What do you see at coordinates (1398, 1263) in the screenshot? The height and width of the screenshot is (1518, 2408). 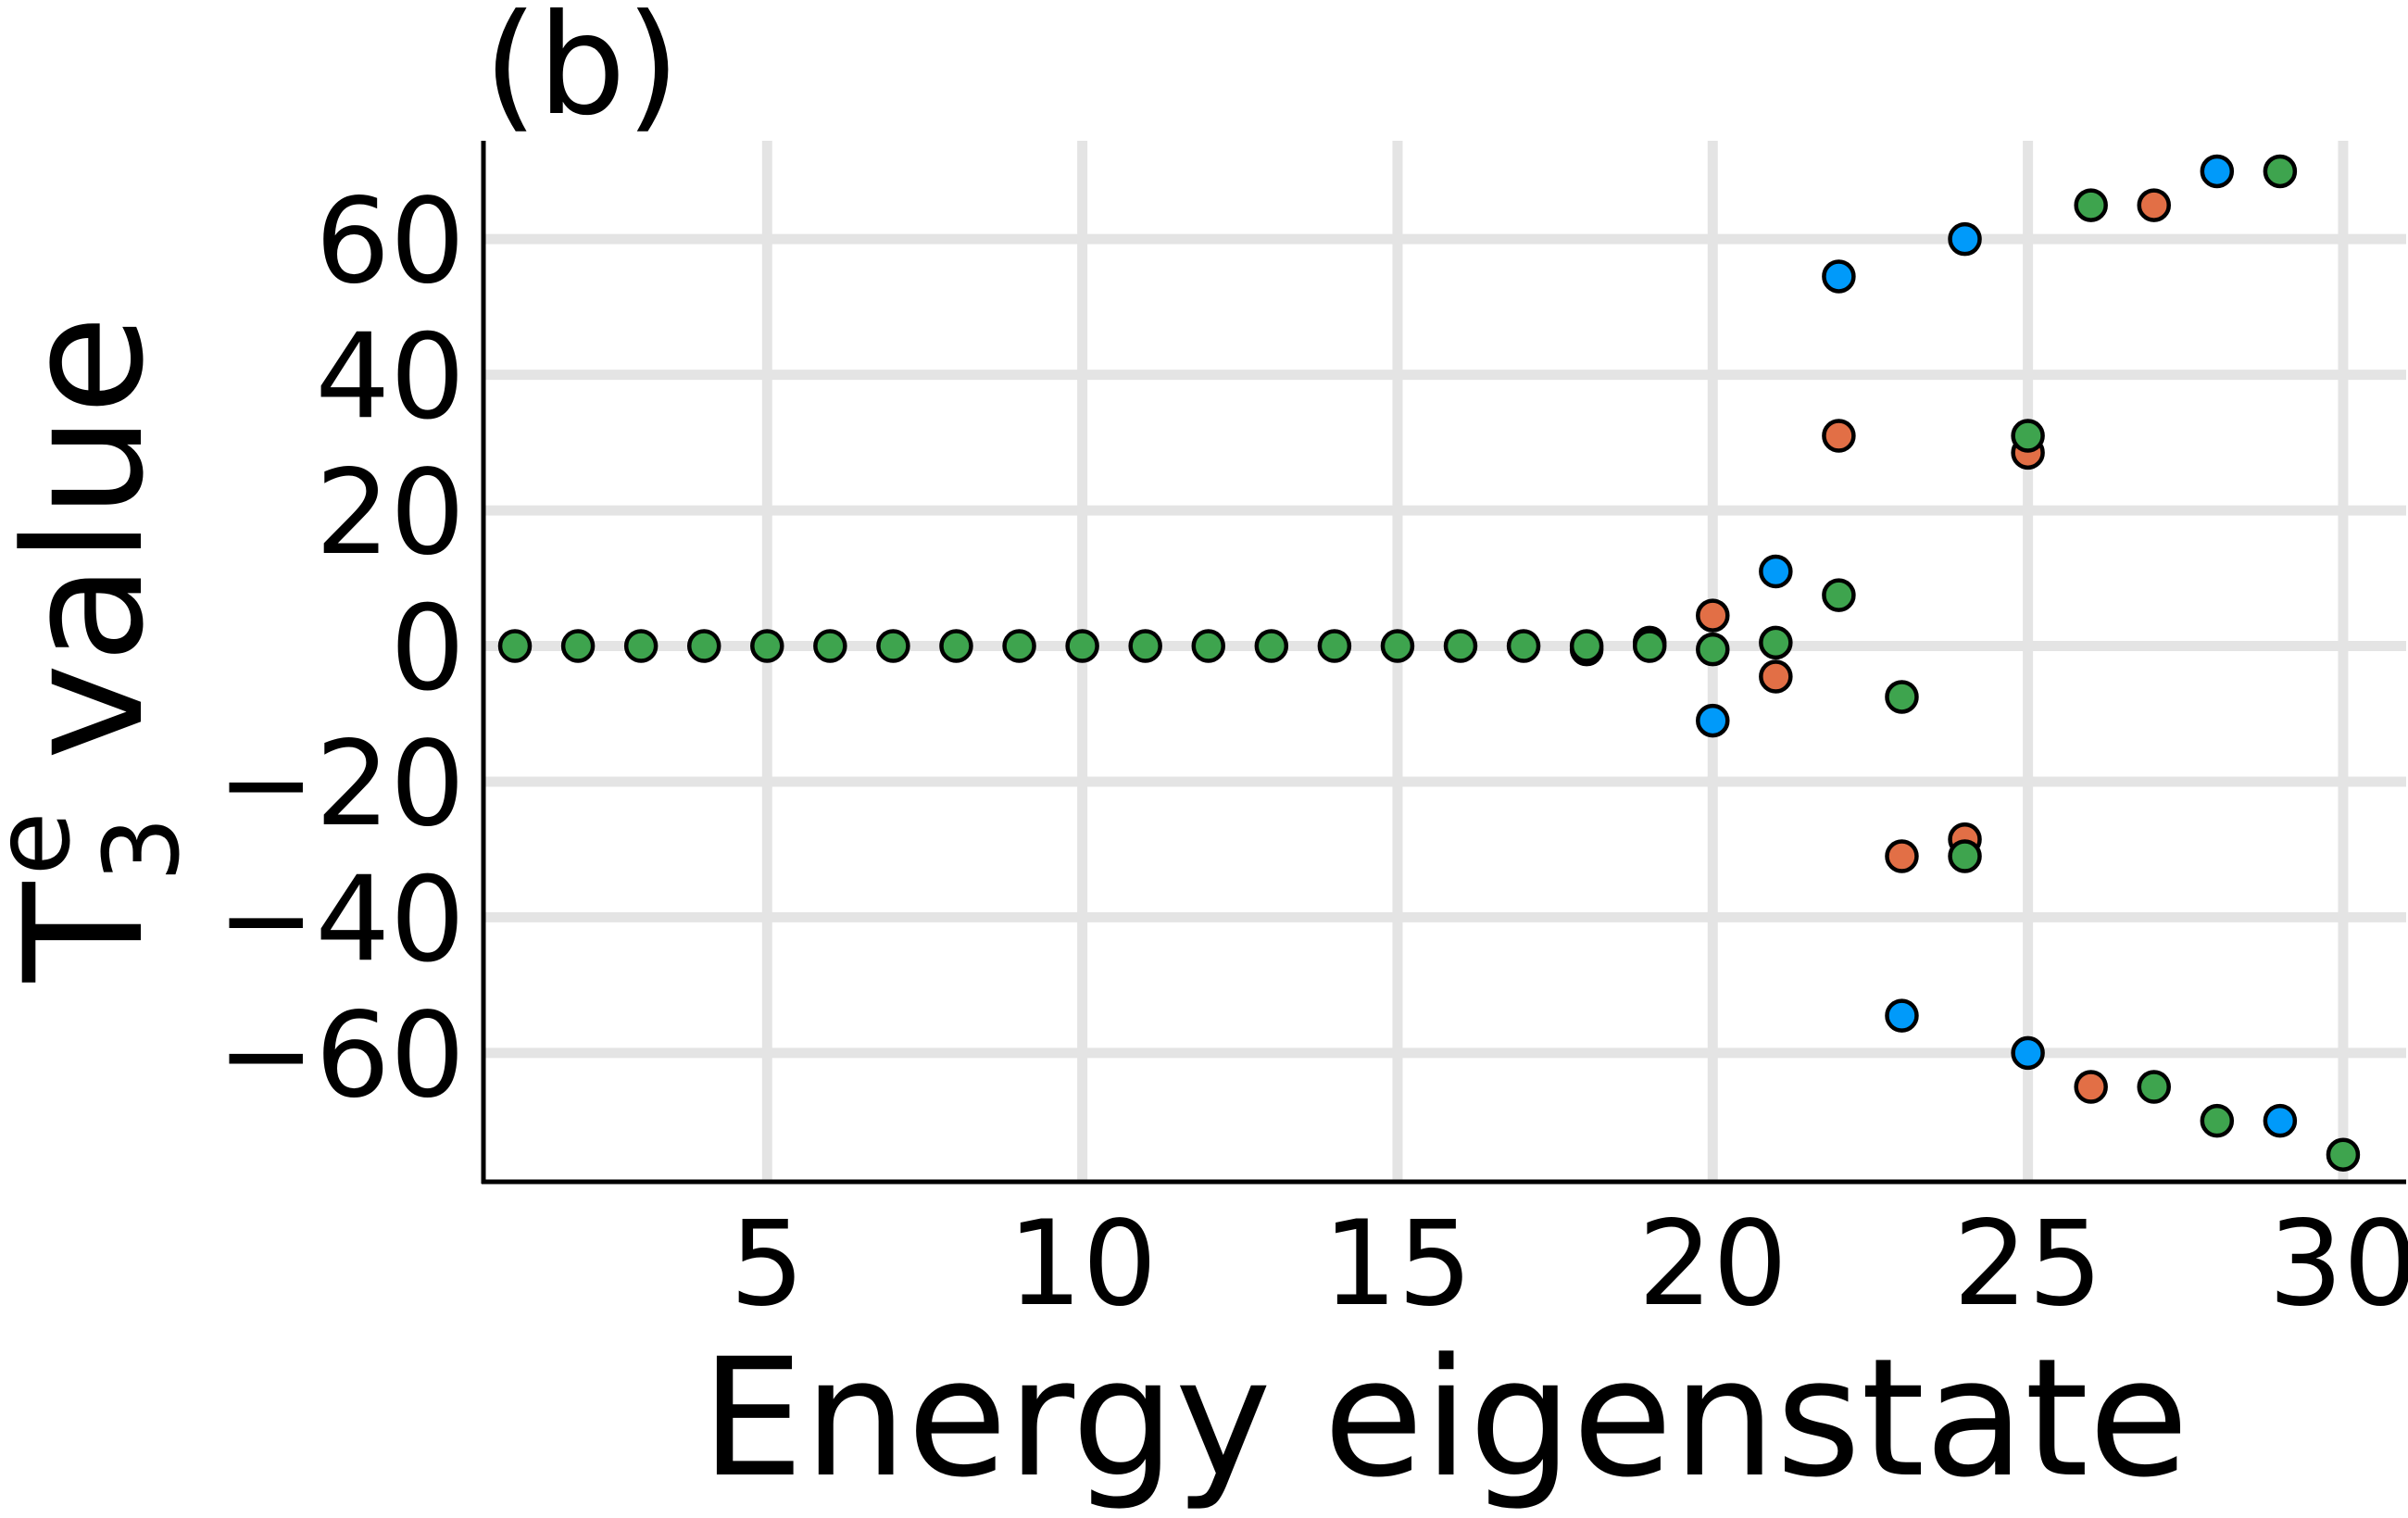 I see `x-tick-label: 15` at bounding box center [1398, 1263].